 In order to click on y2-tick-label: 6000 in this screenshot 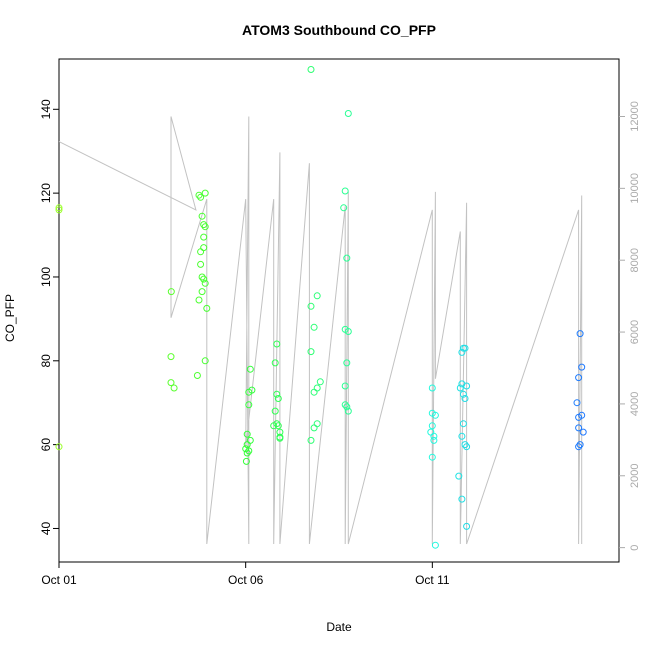, I will do `click(635, 332)`.